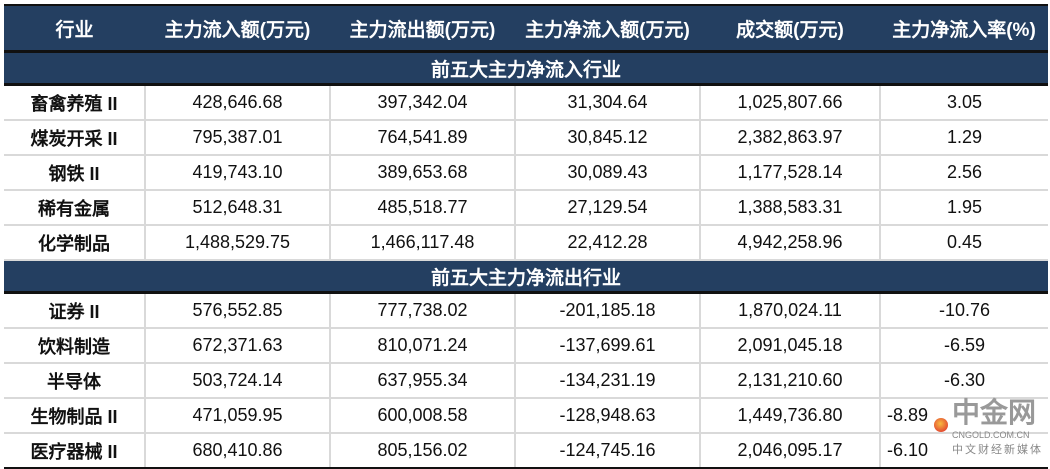 The width and height of the screenshot is (1050, 469). What do you see at coordinates (423, 208) in the screenshot?
I see `table-cell: 485,518.77` at bounding box center [423, 208].